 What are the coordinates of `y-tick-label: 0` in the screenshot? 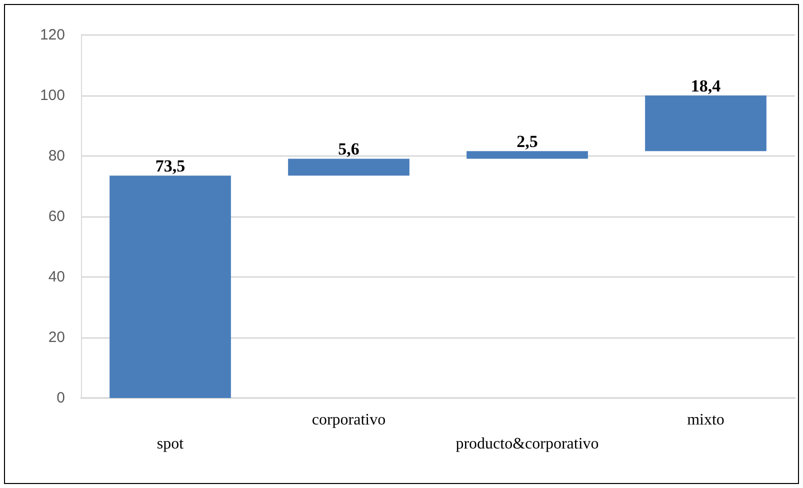 It's located at (60, 398).